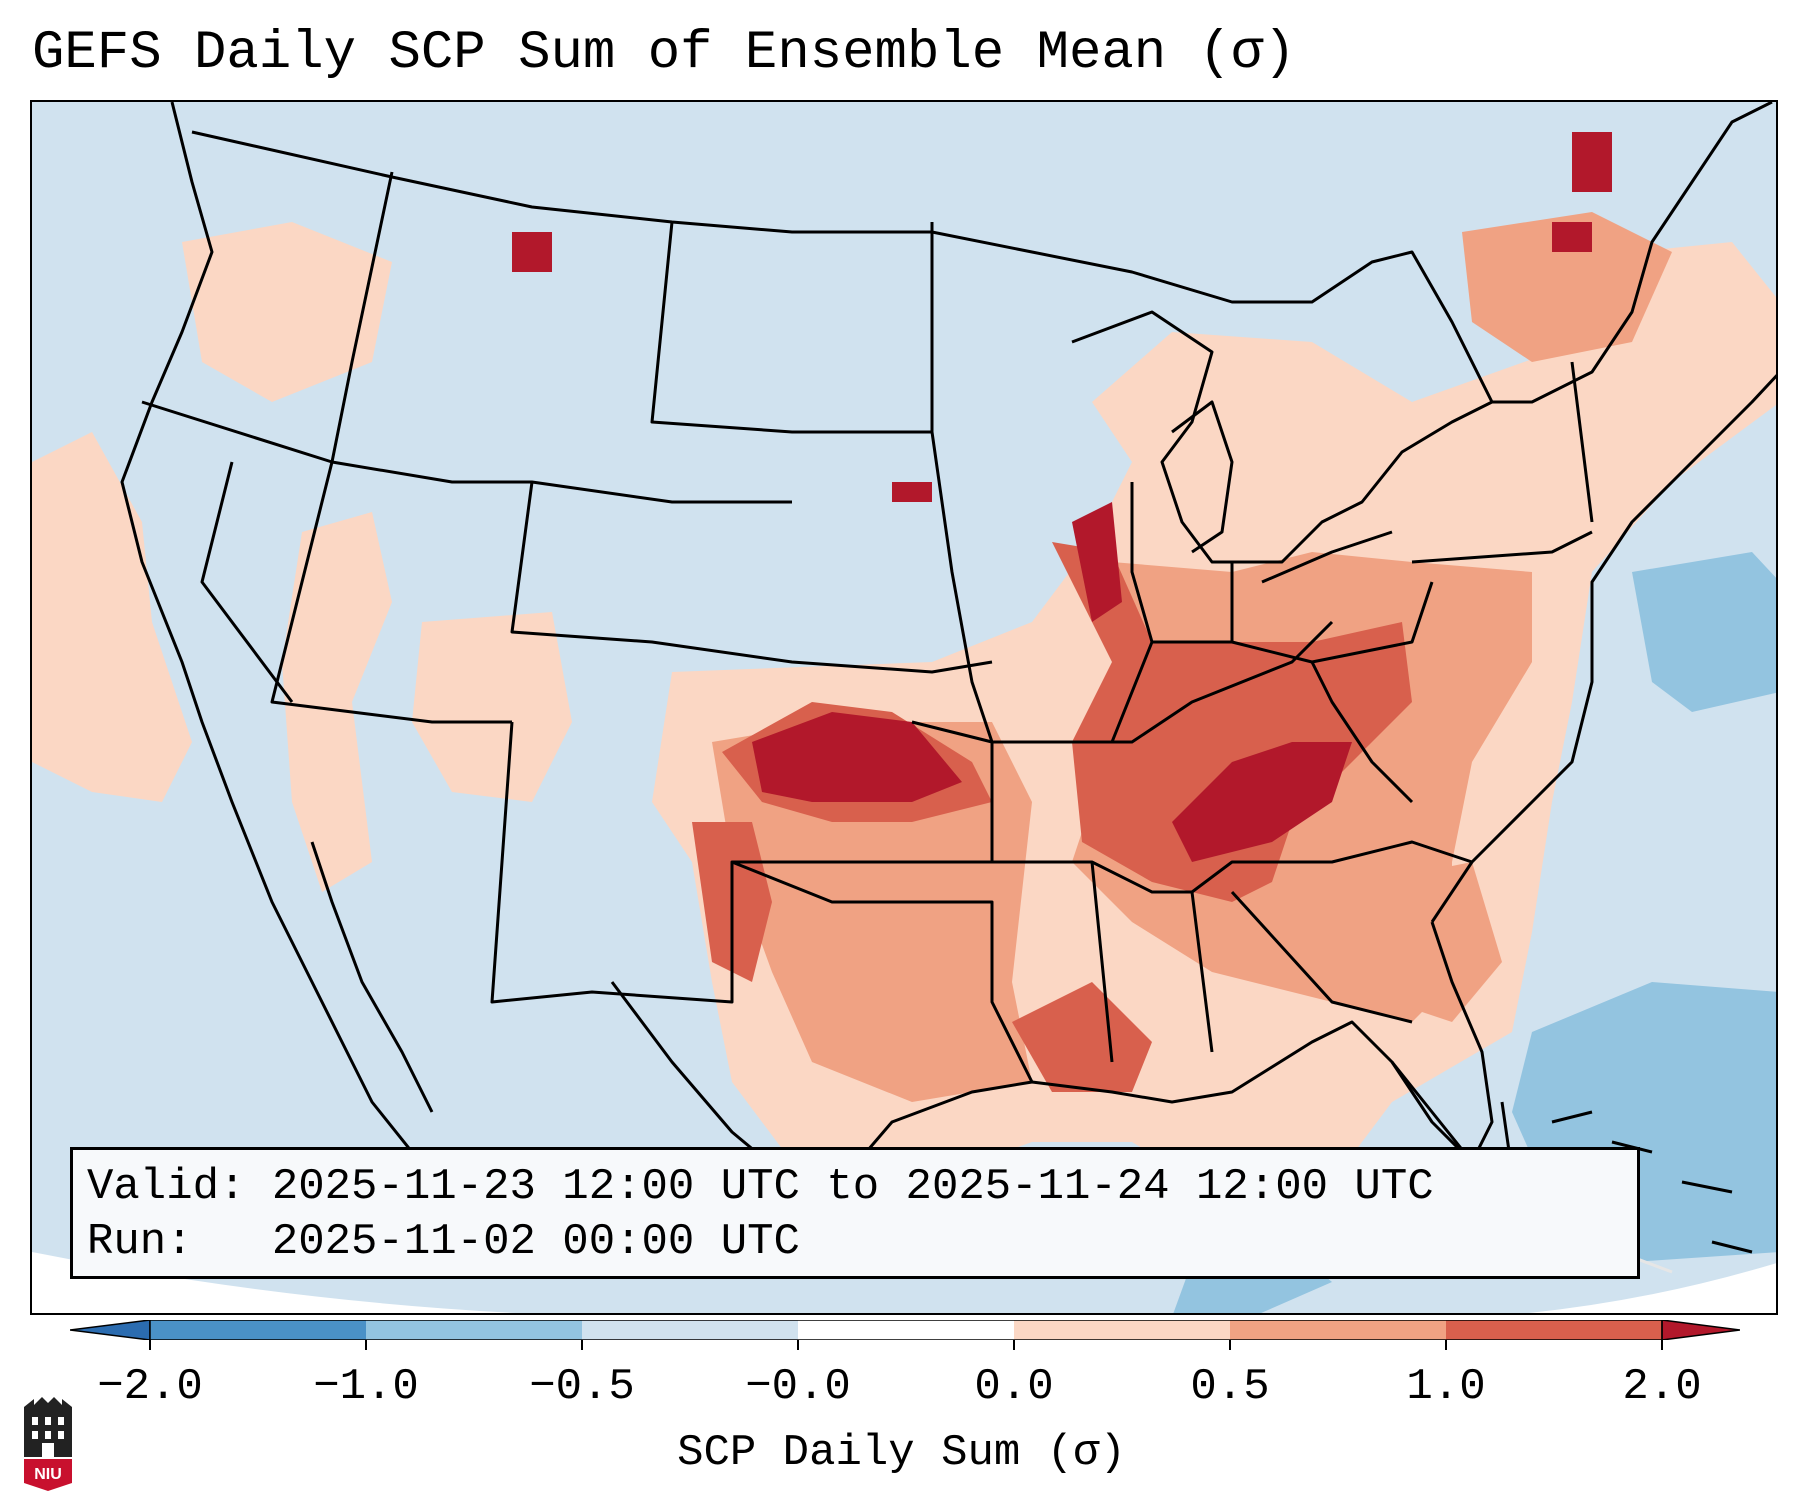 Image resolution: width=1803 pixels, height=1506 pixels. I want to click on east-coastline, so click(1603, 648).